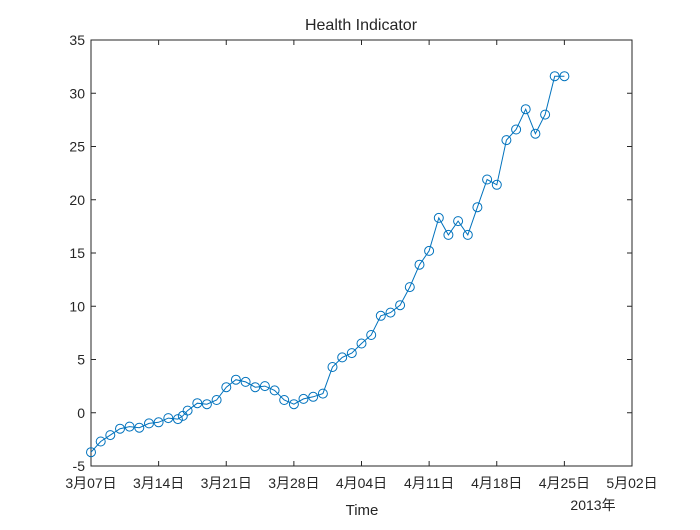 This screenshot has height=530, width=700. Describe the element at coordinates (429, 483) in the screenshot. I see `x-tick-label: 4月11日` at that location.